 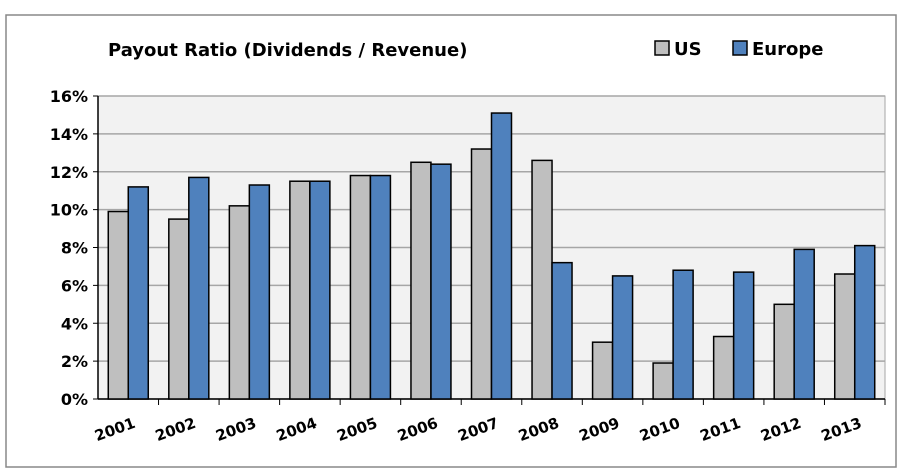 What do you see at coordinates (688, 49) in the screenshot?
I see `legend-label: US` at bounding box center [688, 49].